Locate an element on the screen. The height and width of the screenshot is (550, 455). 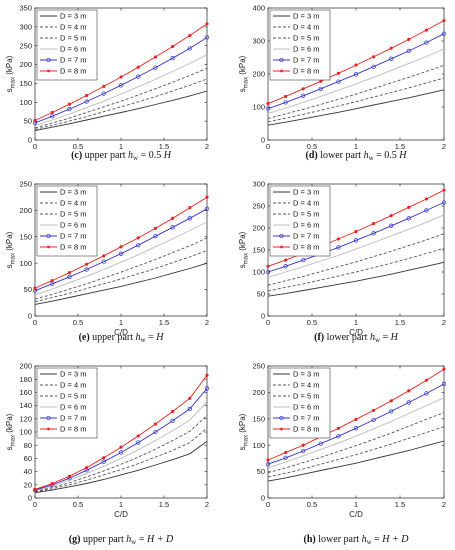
y-tick-label: 60 is located at coordinates (28, 458).